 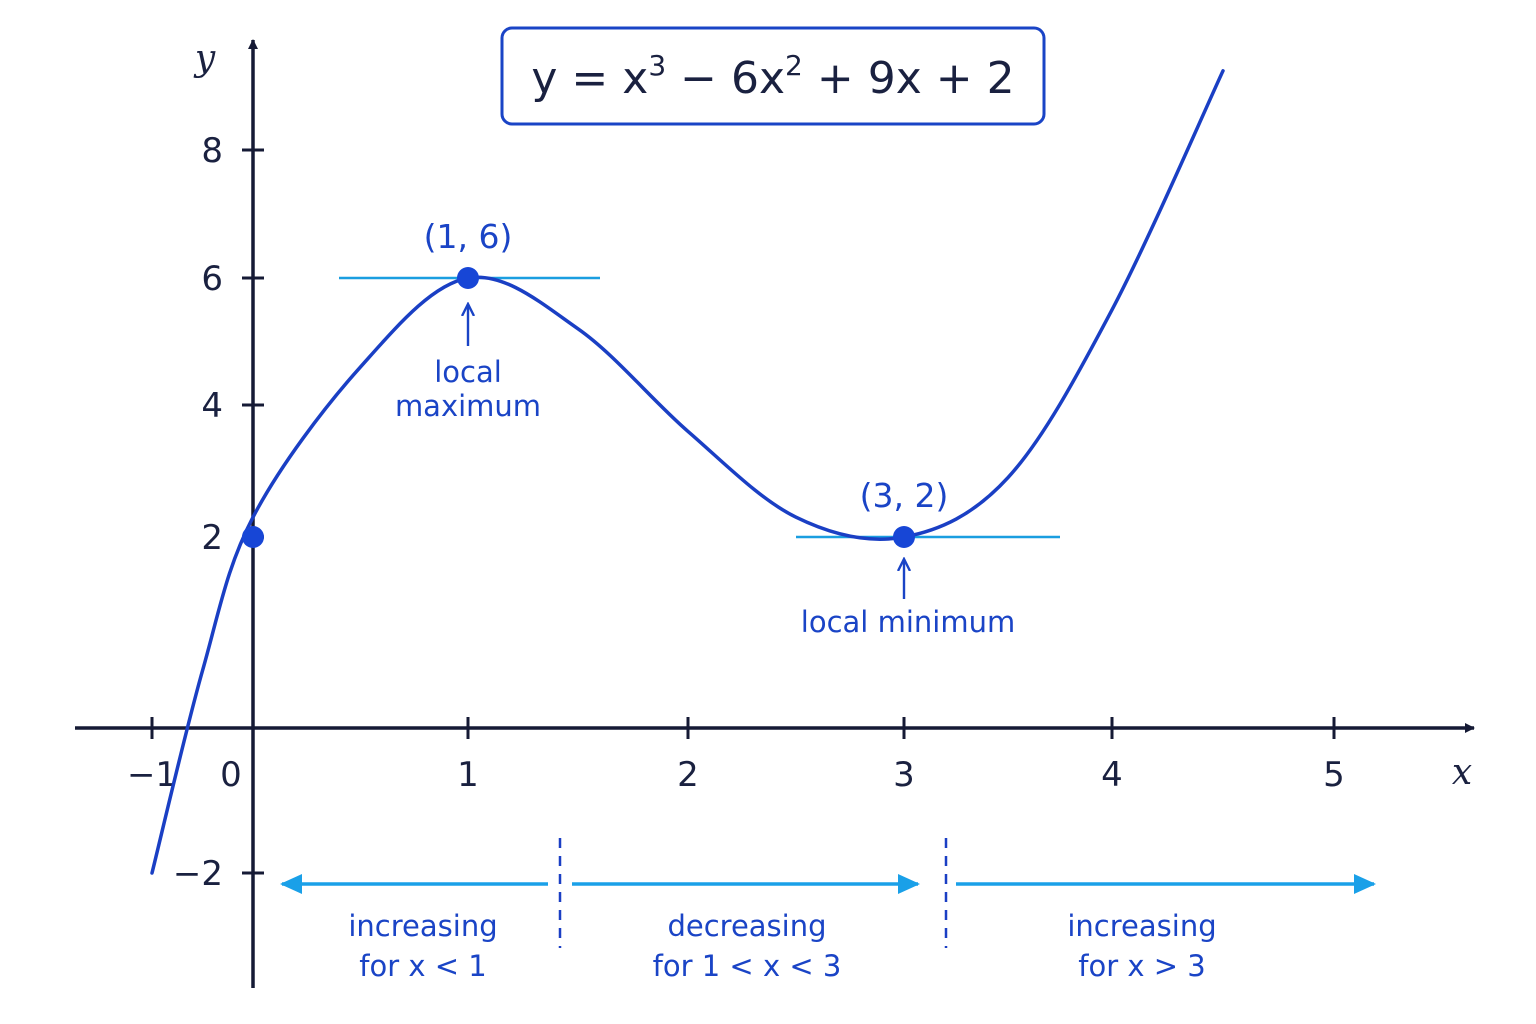 I want to click on x-tick-label: −1, so click(x=152, y=775).